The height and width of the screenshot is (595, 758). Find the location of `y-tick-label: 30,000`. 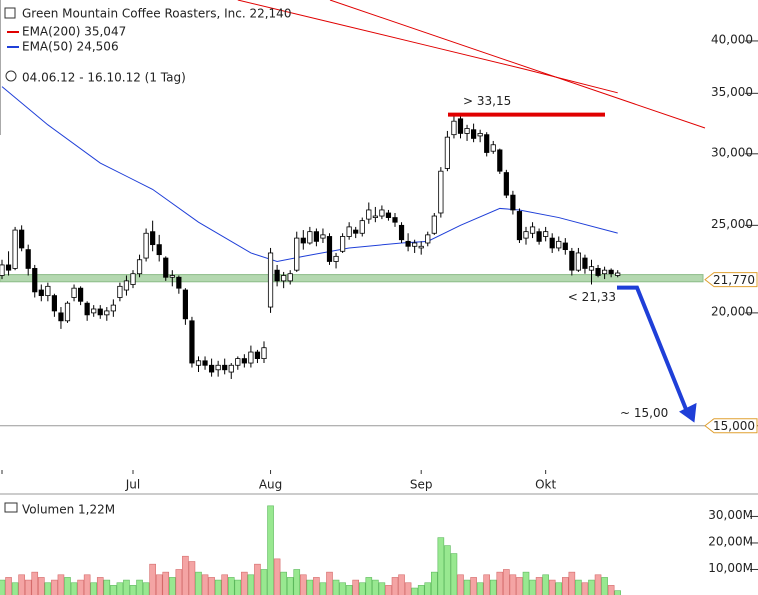

y-tick-label: 30,000 is located at coordinates (732, 152).